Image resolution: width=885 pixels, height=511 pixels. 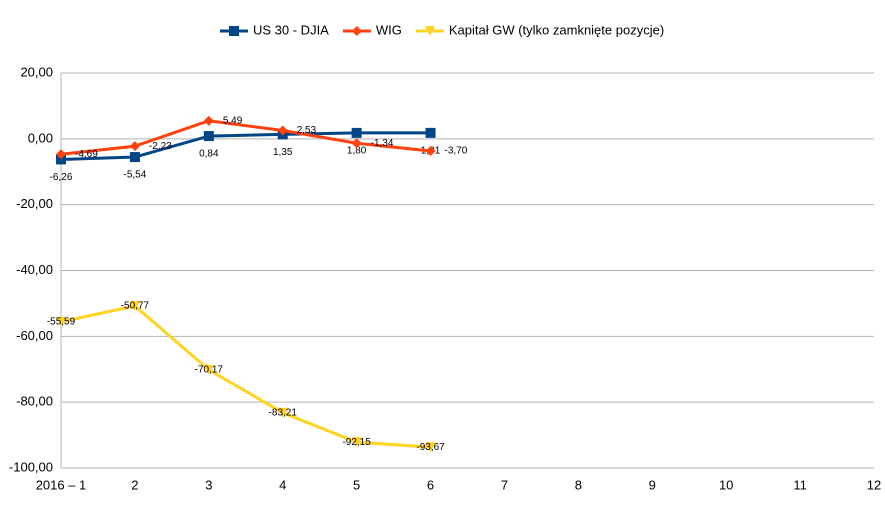 What do you see at coordinates (874, 484) in the screenshot?
I see `x-tick-label: 12` at bounding box center [874, 484].